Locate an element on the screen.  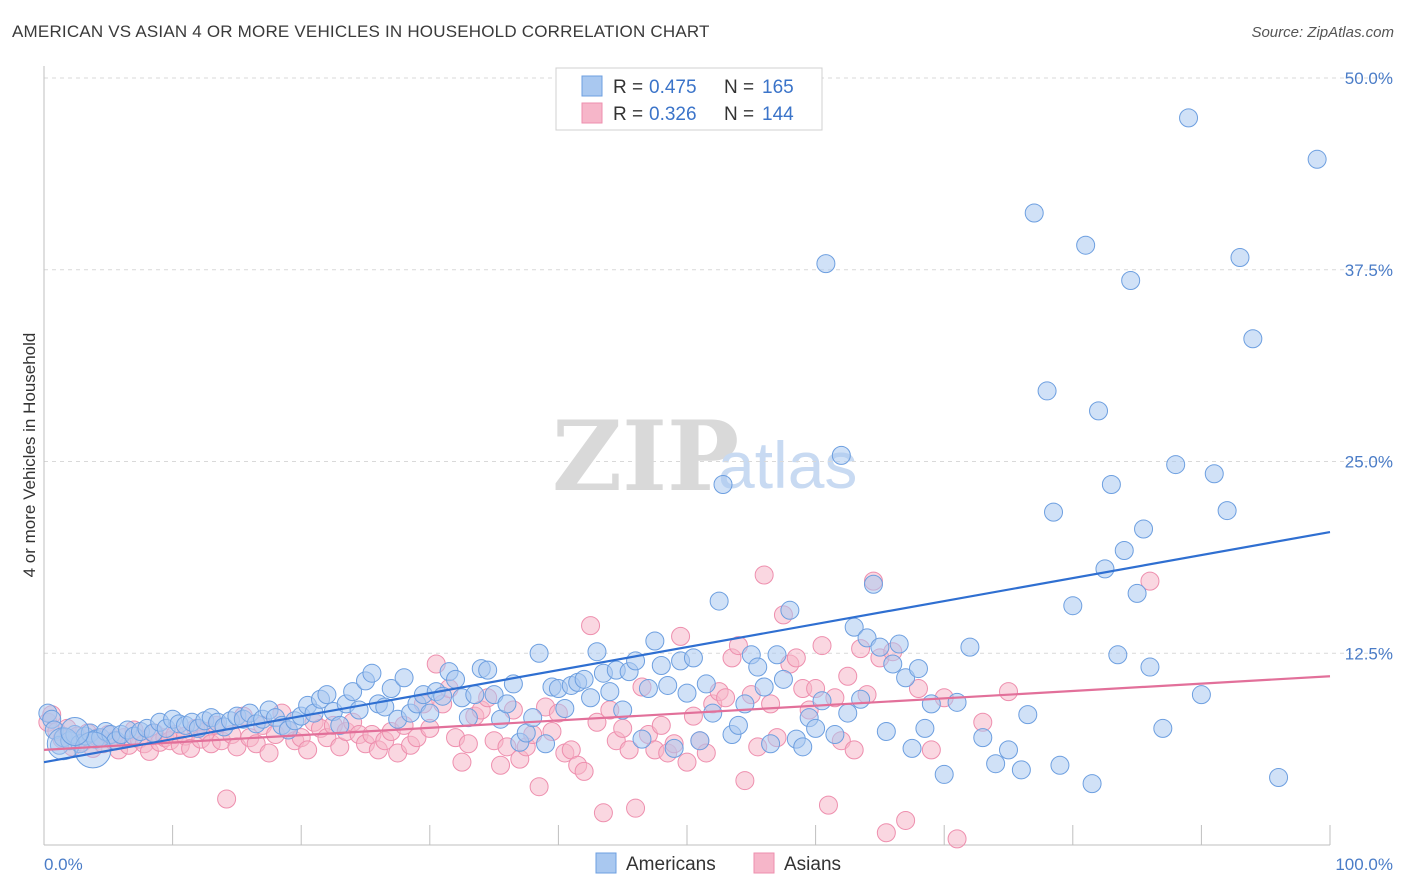
y-tick-labels: 12.5% 25.0% 37.5% 50.0% is located at coordinates (1369, 366).